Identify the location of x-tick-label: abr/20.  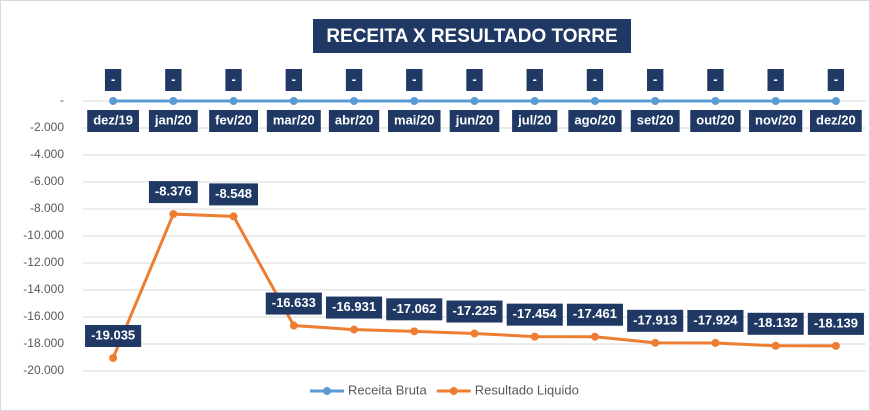
(354, 119).